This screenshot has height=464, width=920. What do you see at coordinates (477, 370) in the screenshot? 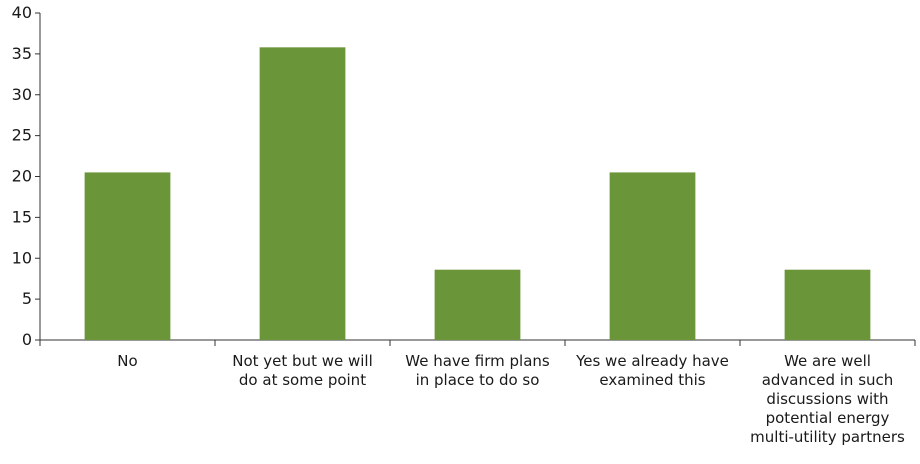
I see `x-tick-label: We have firm plans in place to do so` at bounding box center [477, 370].